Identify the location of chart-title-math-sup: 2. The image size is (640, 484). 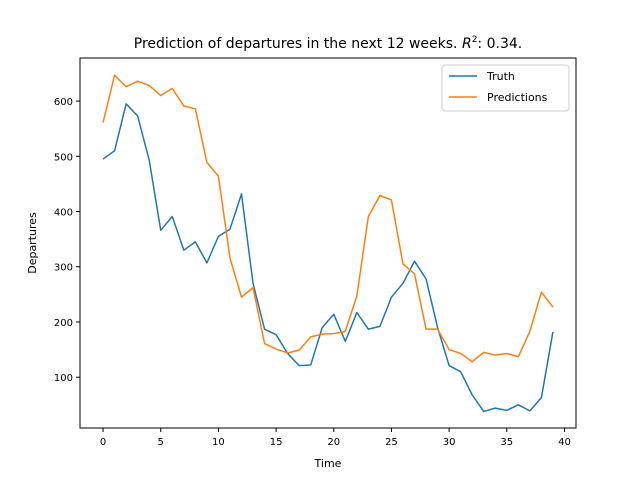
(475, 40).